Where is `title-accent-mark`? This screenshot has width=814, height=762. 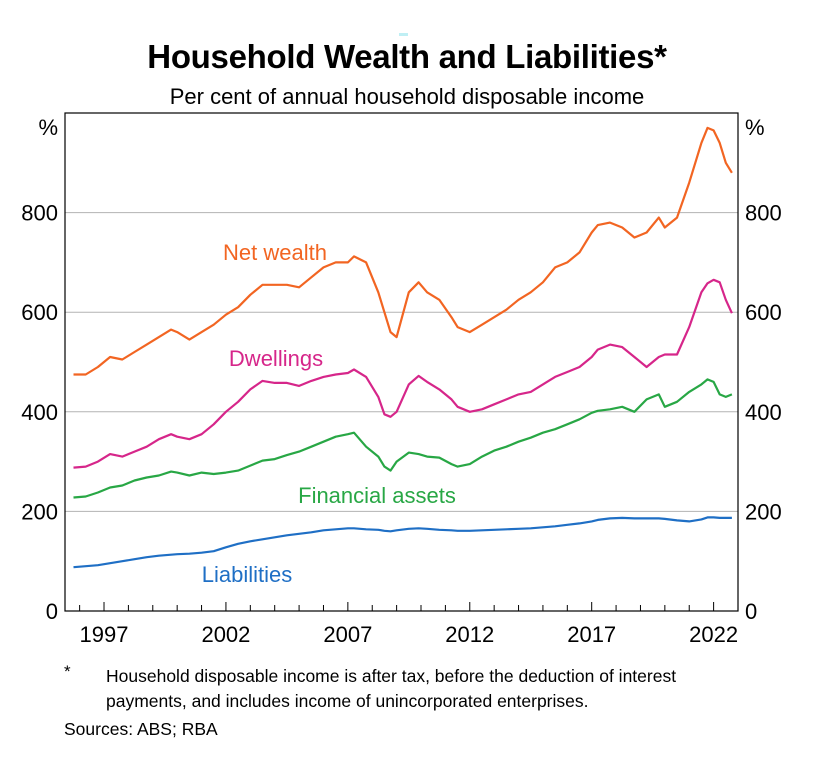
title-accent-mark is located at coordinates (403, 34).